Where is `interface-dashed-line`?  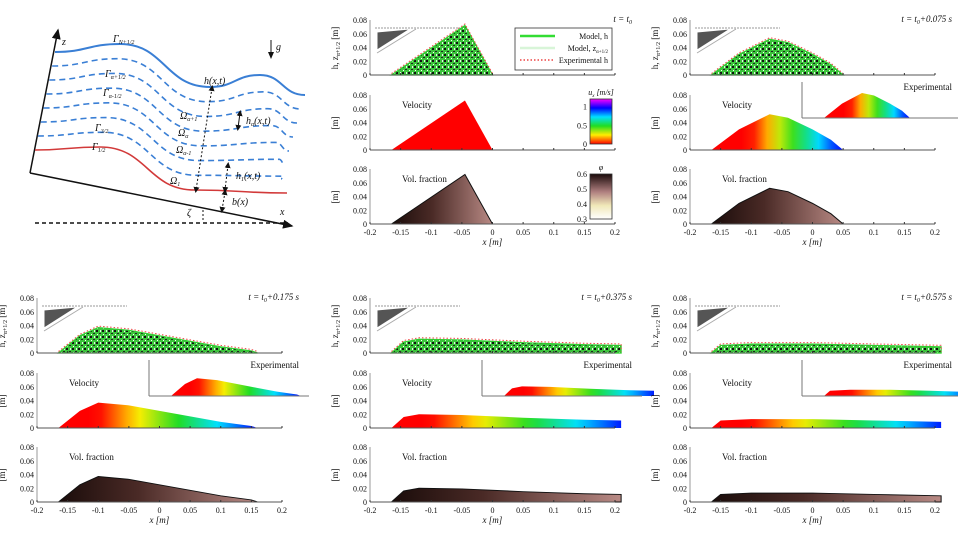 interface-dashed-line is located at coordinates (170, 112).